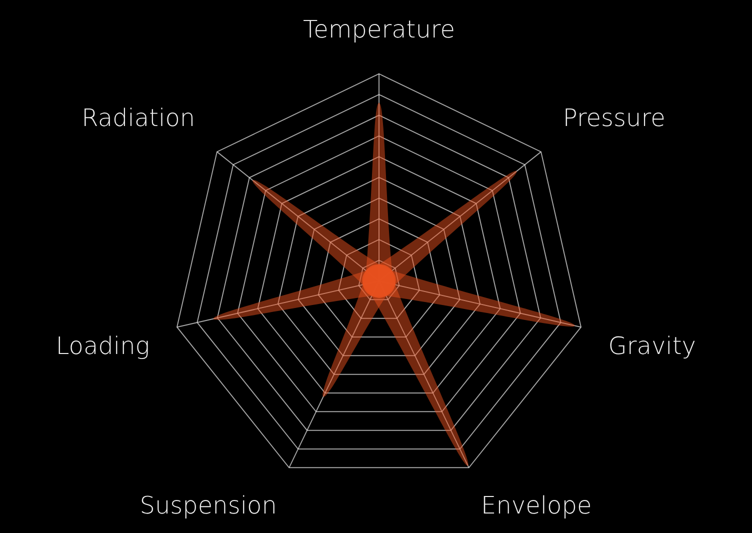 Image resolution: width=752 pixels, height=533 pixels. What do you see at coordinates (208, 506) in the screenshot?
I see `spoke-label: Suspension` at bounding box center [208, 506].